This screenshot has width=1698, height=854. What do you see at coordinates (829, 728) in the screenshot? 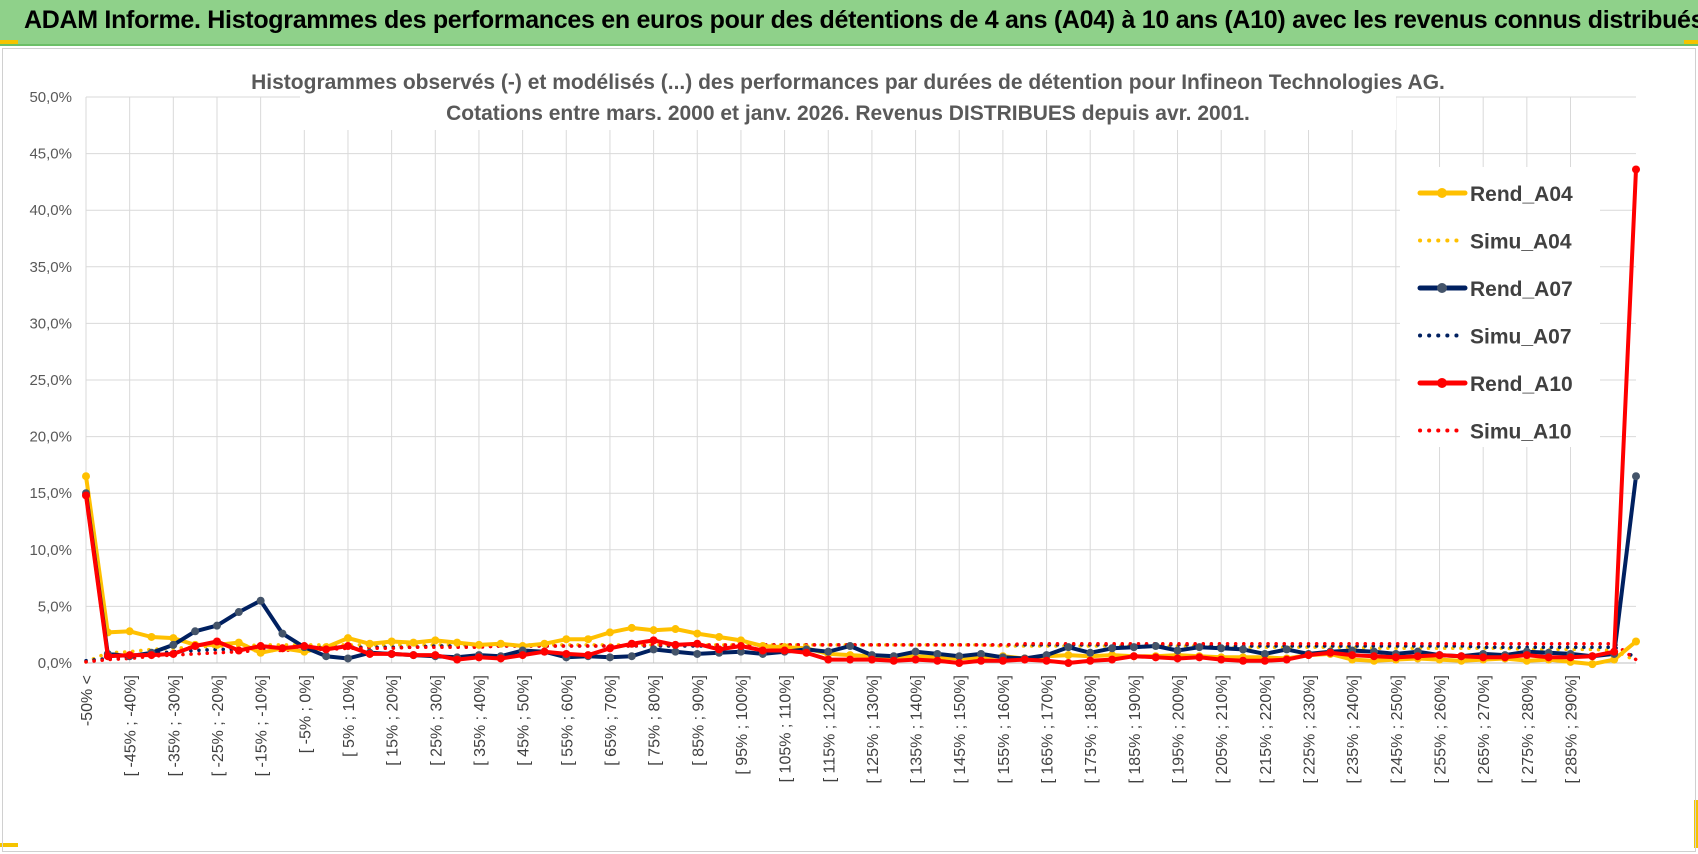
I see `x-tick-label: [ 115% ; 120%]` at bounding box center [829, 728].